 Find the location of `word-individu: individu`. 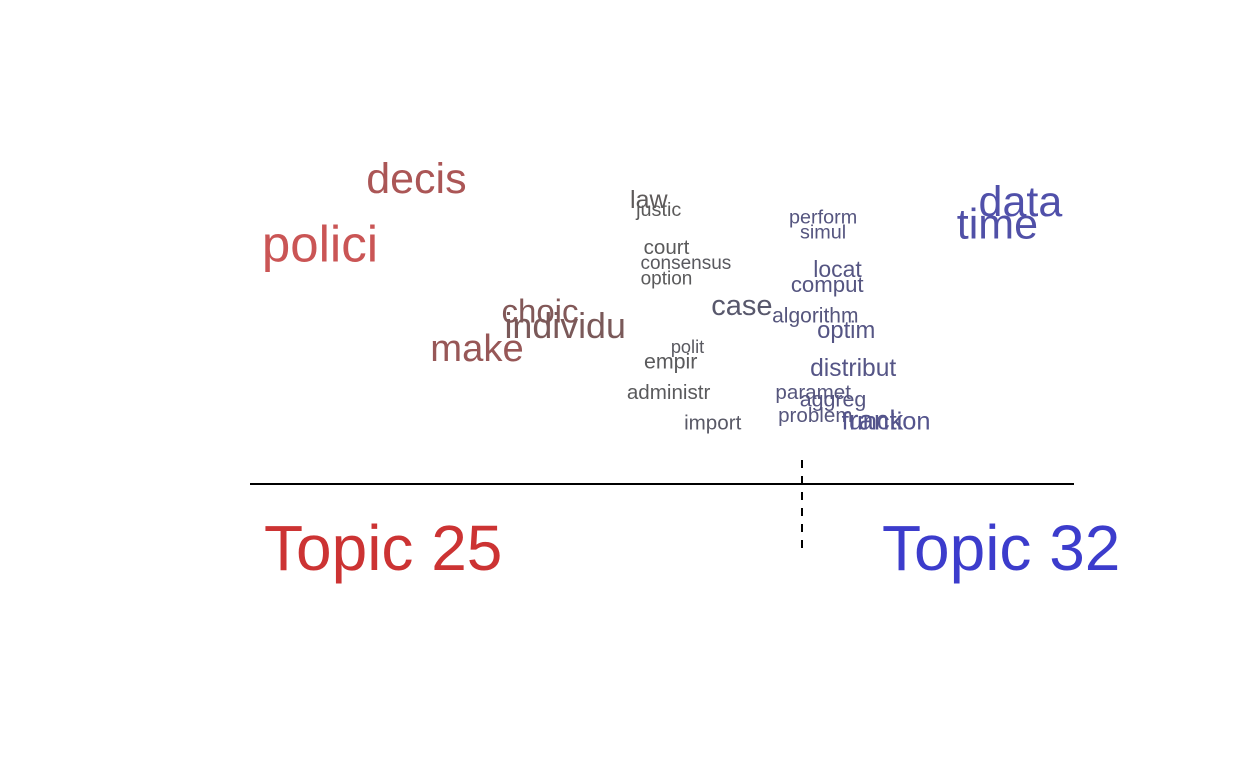

word-individu: individu is located at coordinates (564, 326).